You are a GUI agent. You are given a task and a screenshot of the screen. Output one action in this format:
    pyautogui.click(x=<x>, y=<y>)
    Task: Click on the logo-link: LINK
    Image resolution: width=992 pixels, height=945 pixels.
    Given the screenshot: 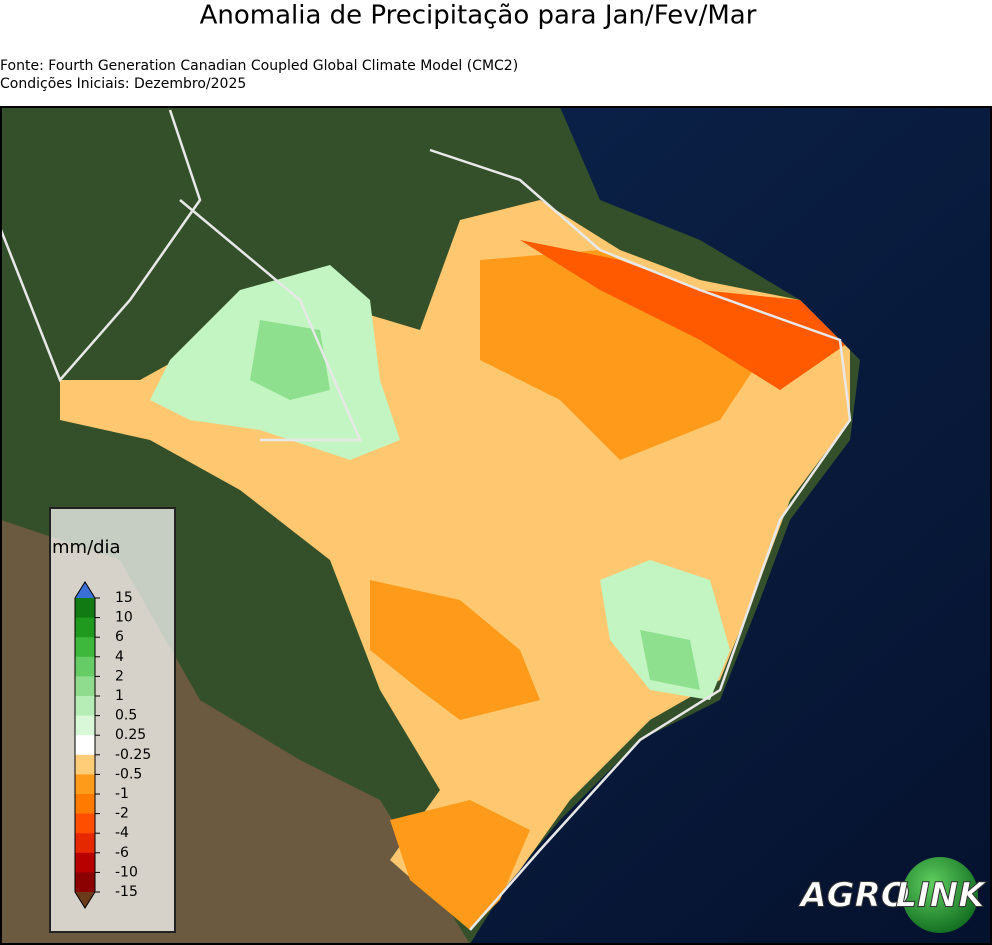 What is the action you would take?
    pyautogui.click(x=941, y=896)
    